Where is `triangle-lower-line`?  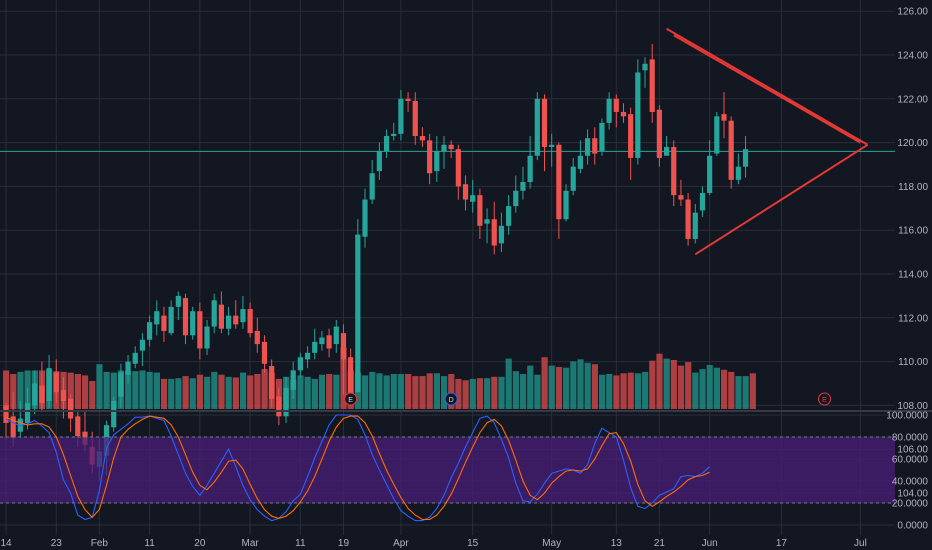 triangle-lower-line is located at coordinates (781, 199).